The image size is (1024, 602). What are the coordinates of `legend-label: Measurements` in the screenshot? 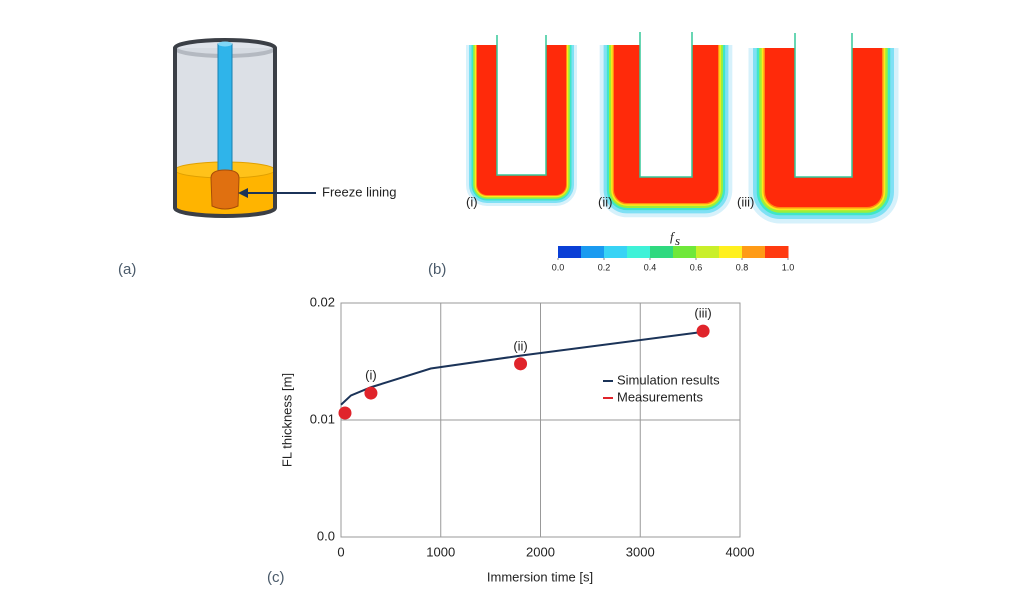 It's located at (660, 396).